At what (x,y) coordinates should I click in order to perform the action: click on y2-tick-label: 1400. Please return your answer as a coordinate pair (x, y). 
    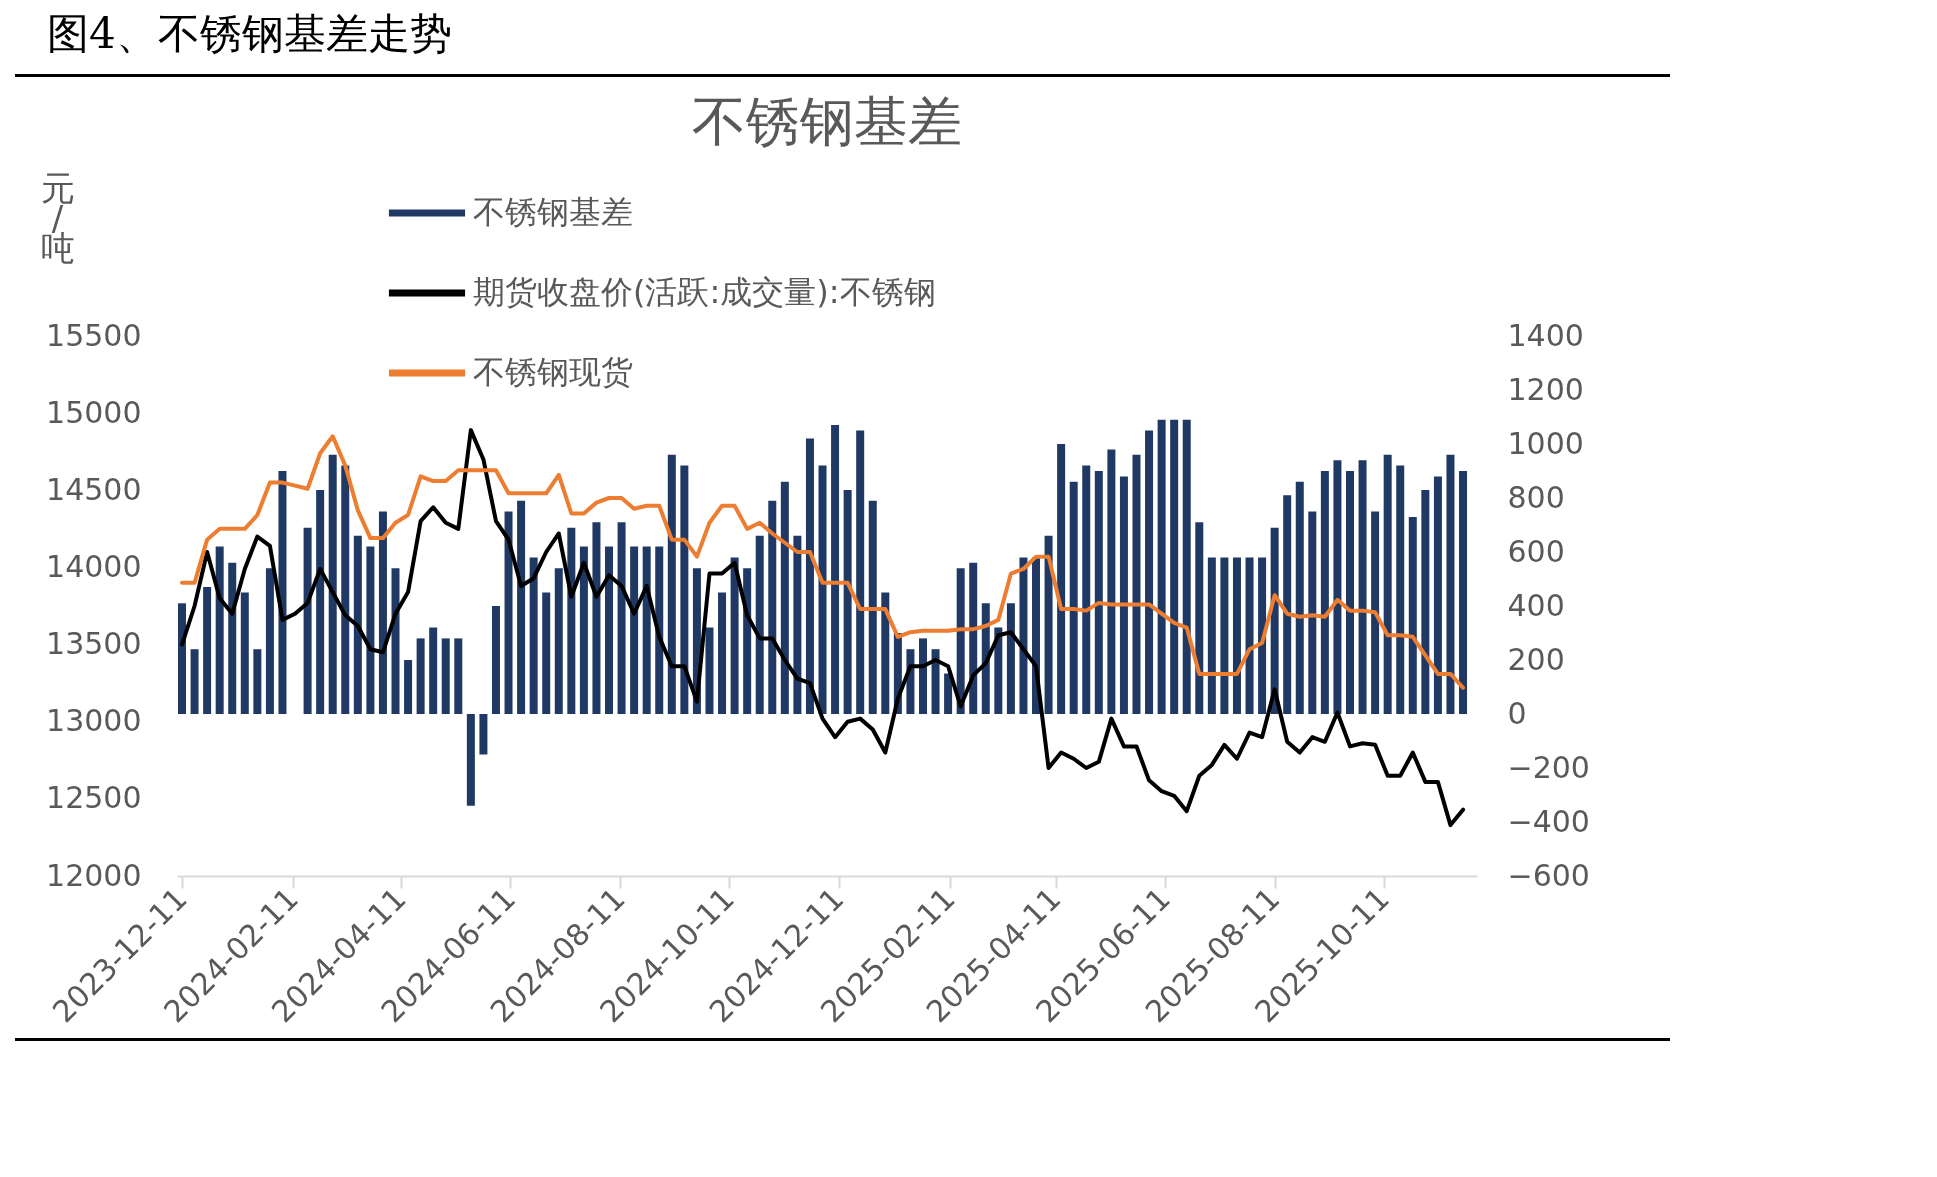
    Looking at the image, I should click on (1545, 335).